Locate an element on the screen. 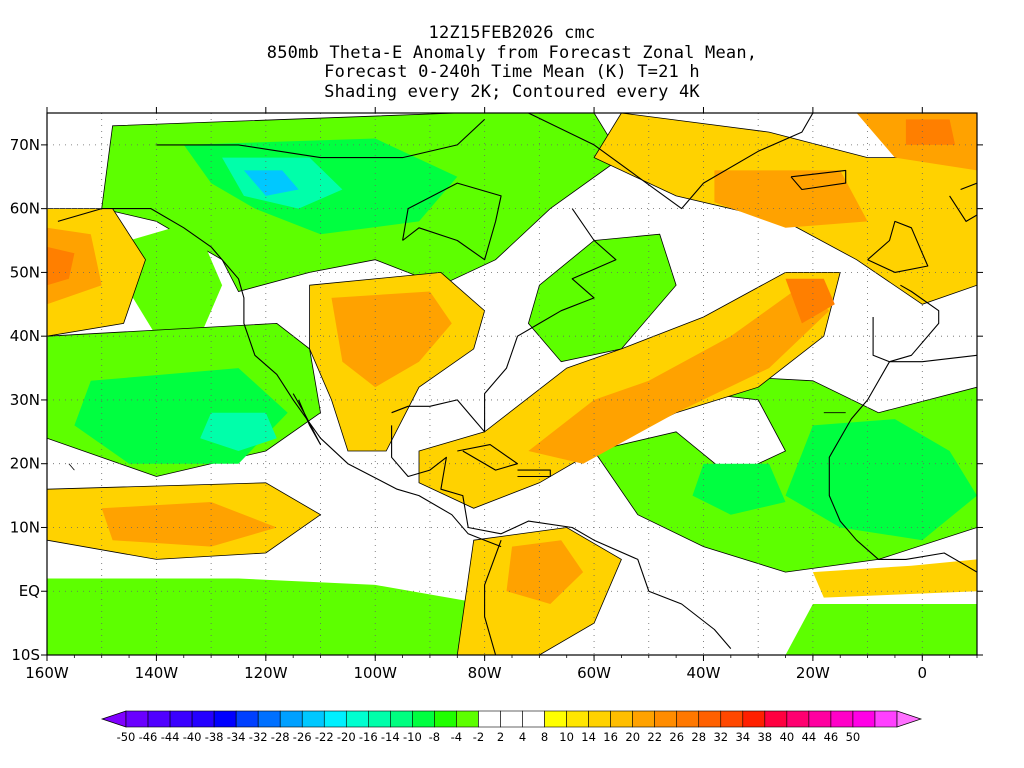 The image size is (1024, 768). coast-baja is located at coordinates (307, 419).